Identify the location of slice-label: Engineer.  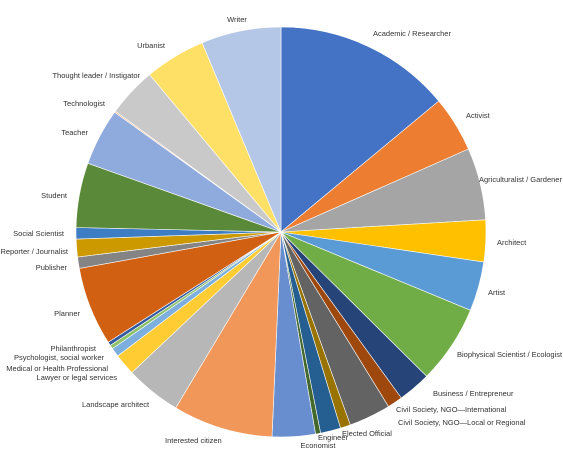
(333, 437).